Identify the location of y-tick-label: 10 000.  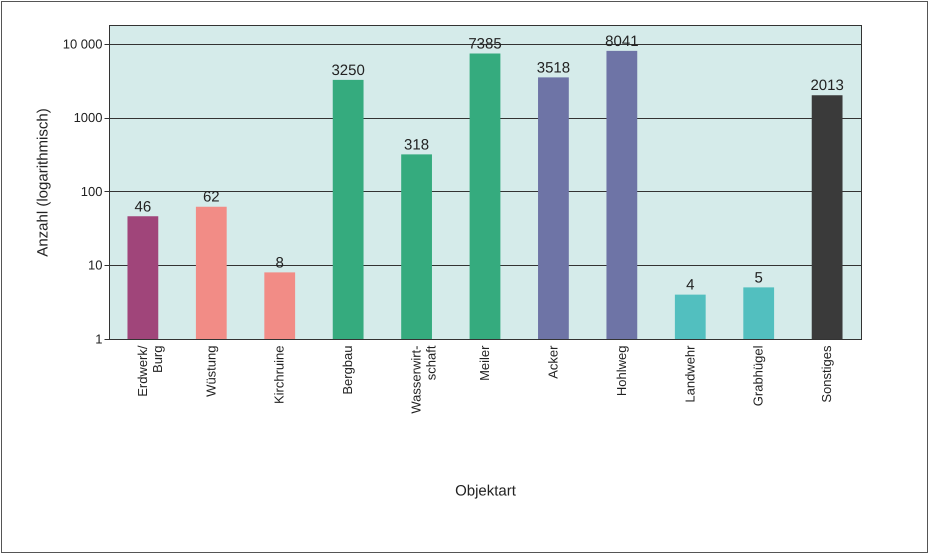
(82, 44).